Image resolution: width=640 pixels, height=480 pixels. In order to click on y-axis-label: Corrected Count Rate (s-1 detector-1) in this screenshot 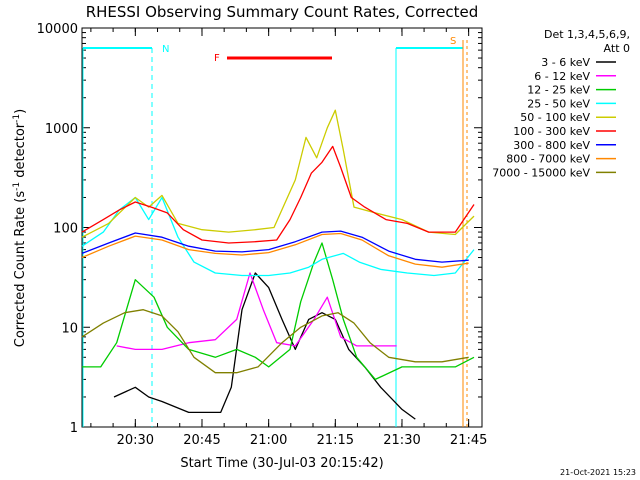, I will do `click(20, 228)`.